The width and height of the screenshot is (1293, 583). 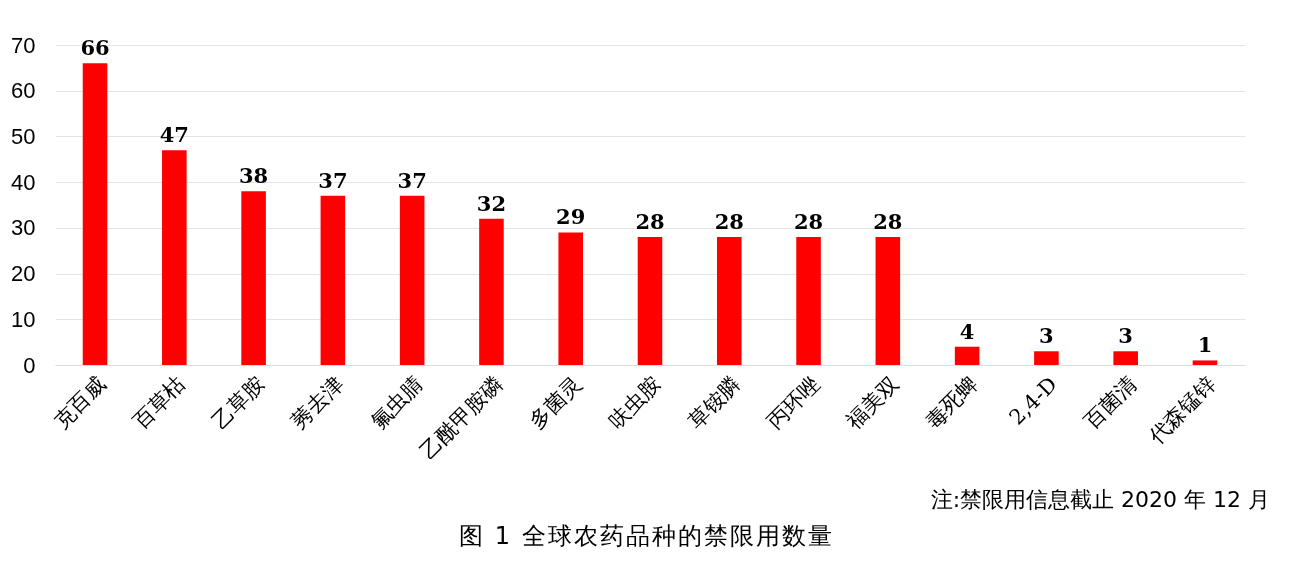 What do you see at coordinates (635, 403) in the screenshot?
I see `x-tick-label: 呋虫胺` at bounding box center [635, 403].